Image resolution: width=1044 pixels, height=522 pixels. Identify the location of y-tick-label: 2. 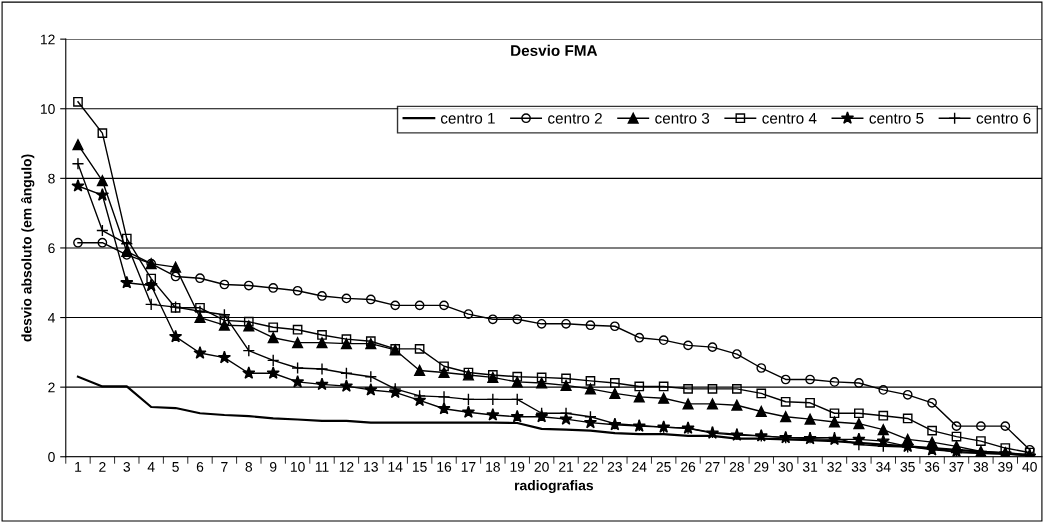
(51, 387).